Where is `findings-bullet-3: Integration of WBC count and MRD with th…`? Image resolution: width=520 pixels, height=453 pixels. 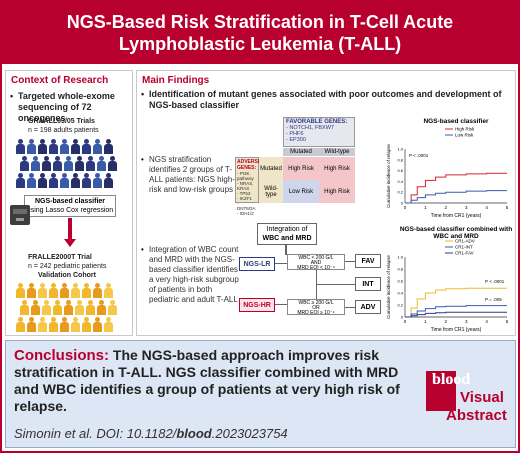
findings-bullet-3: Integration of WBC count and MRD with th… is located at coordinates (194, 274).